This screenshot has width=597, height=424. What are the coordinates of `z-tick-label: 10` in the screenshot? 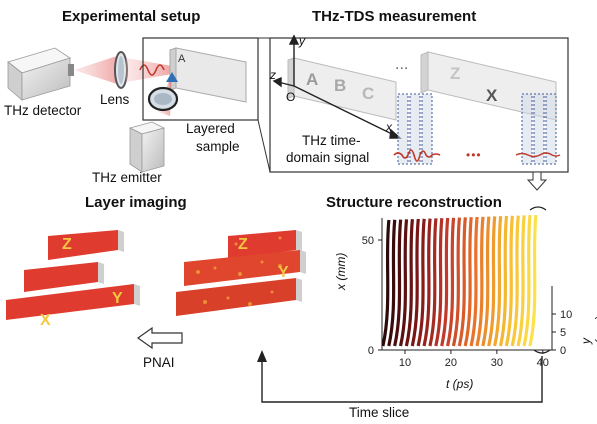 It's located at (566, 315).